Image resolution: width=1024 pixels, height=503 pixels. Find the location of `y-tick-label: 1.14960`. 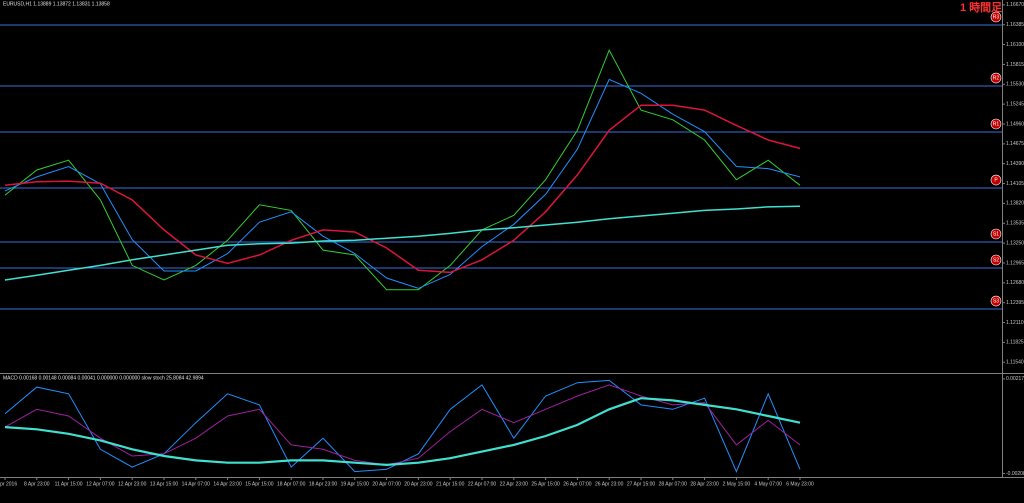

y-tick-label: 1.14960 is located at coordinates (1015, 124).